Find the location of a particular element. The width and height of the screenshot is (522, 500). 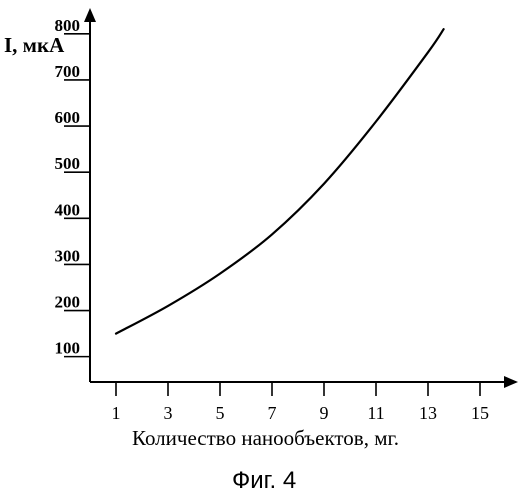

x-tick-label: 5 is located at coordinates (220, 413).